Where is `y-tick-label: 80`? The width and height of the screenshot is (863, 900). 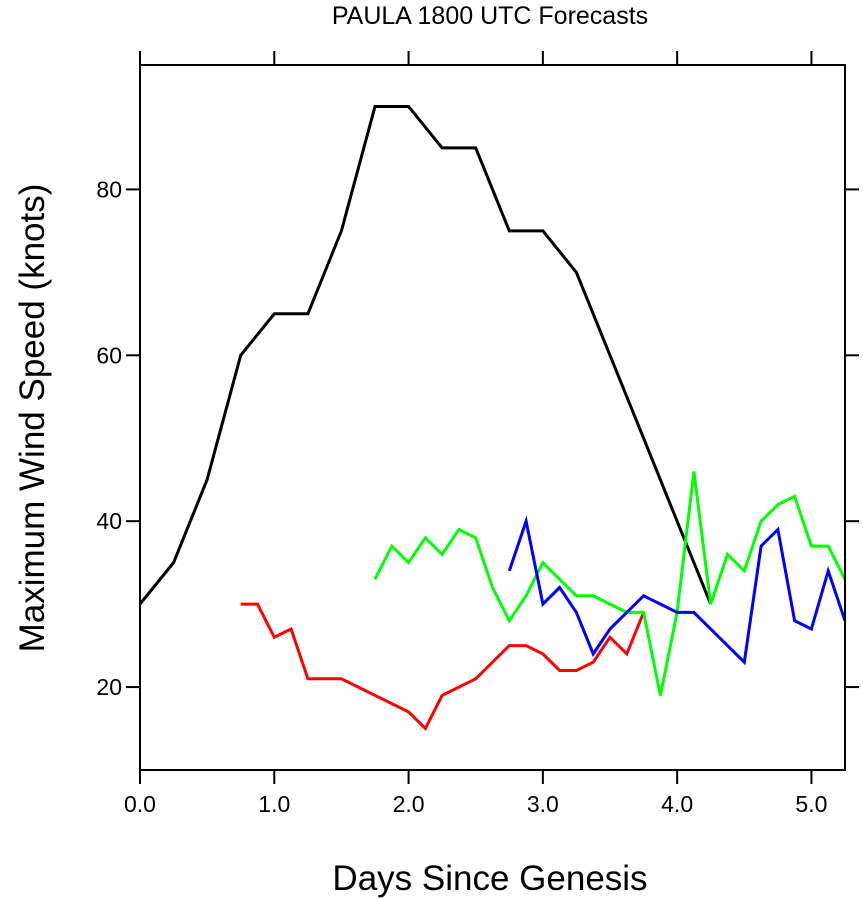
y-tick-label: 80 is located at coordinates (109, 189).